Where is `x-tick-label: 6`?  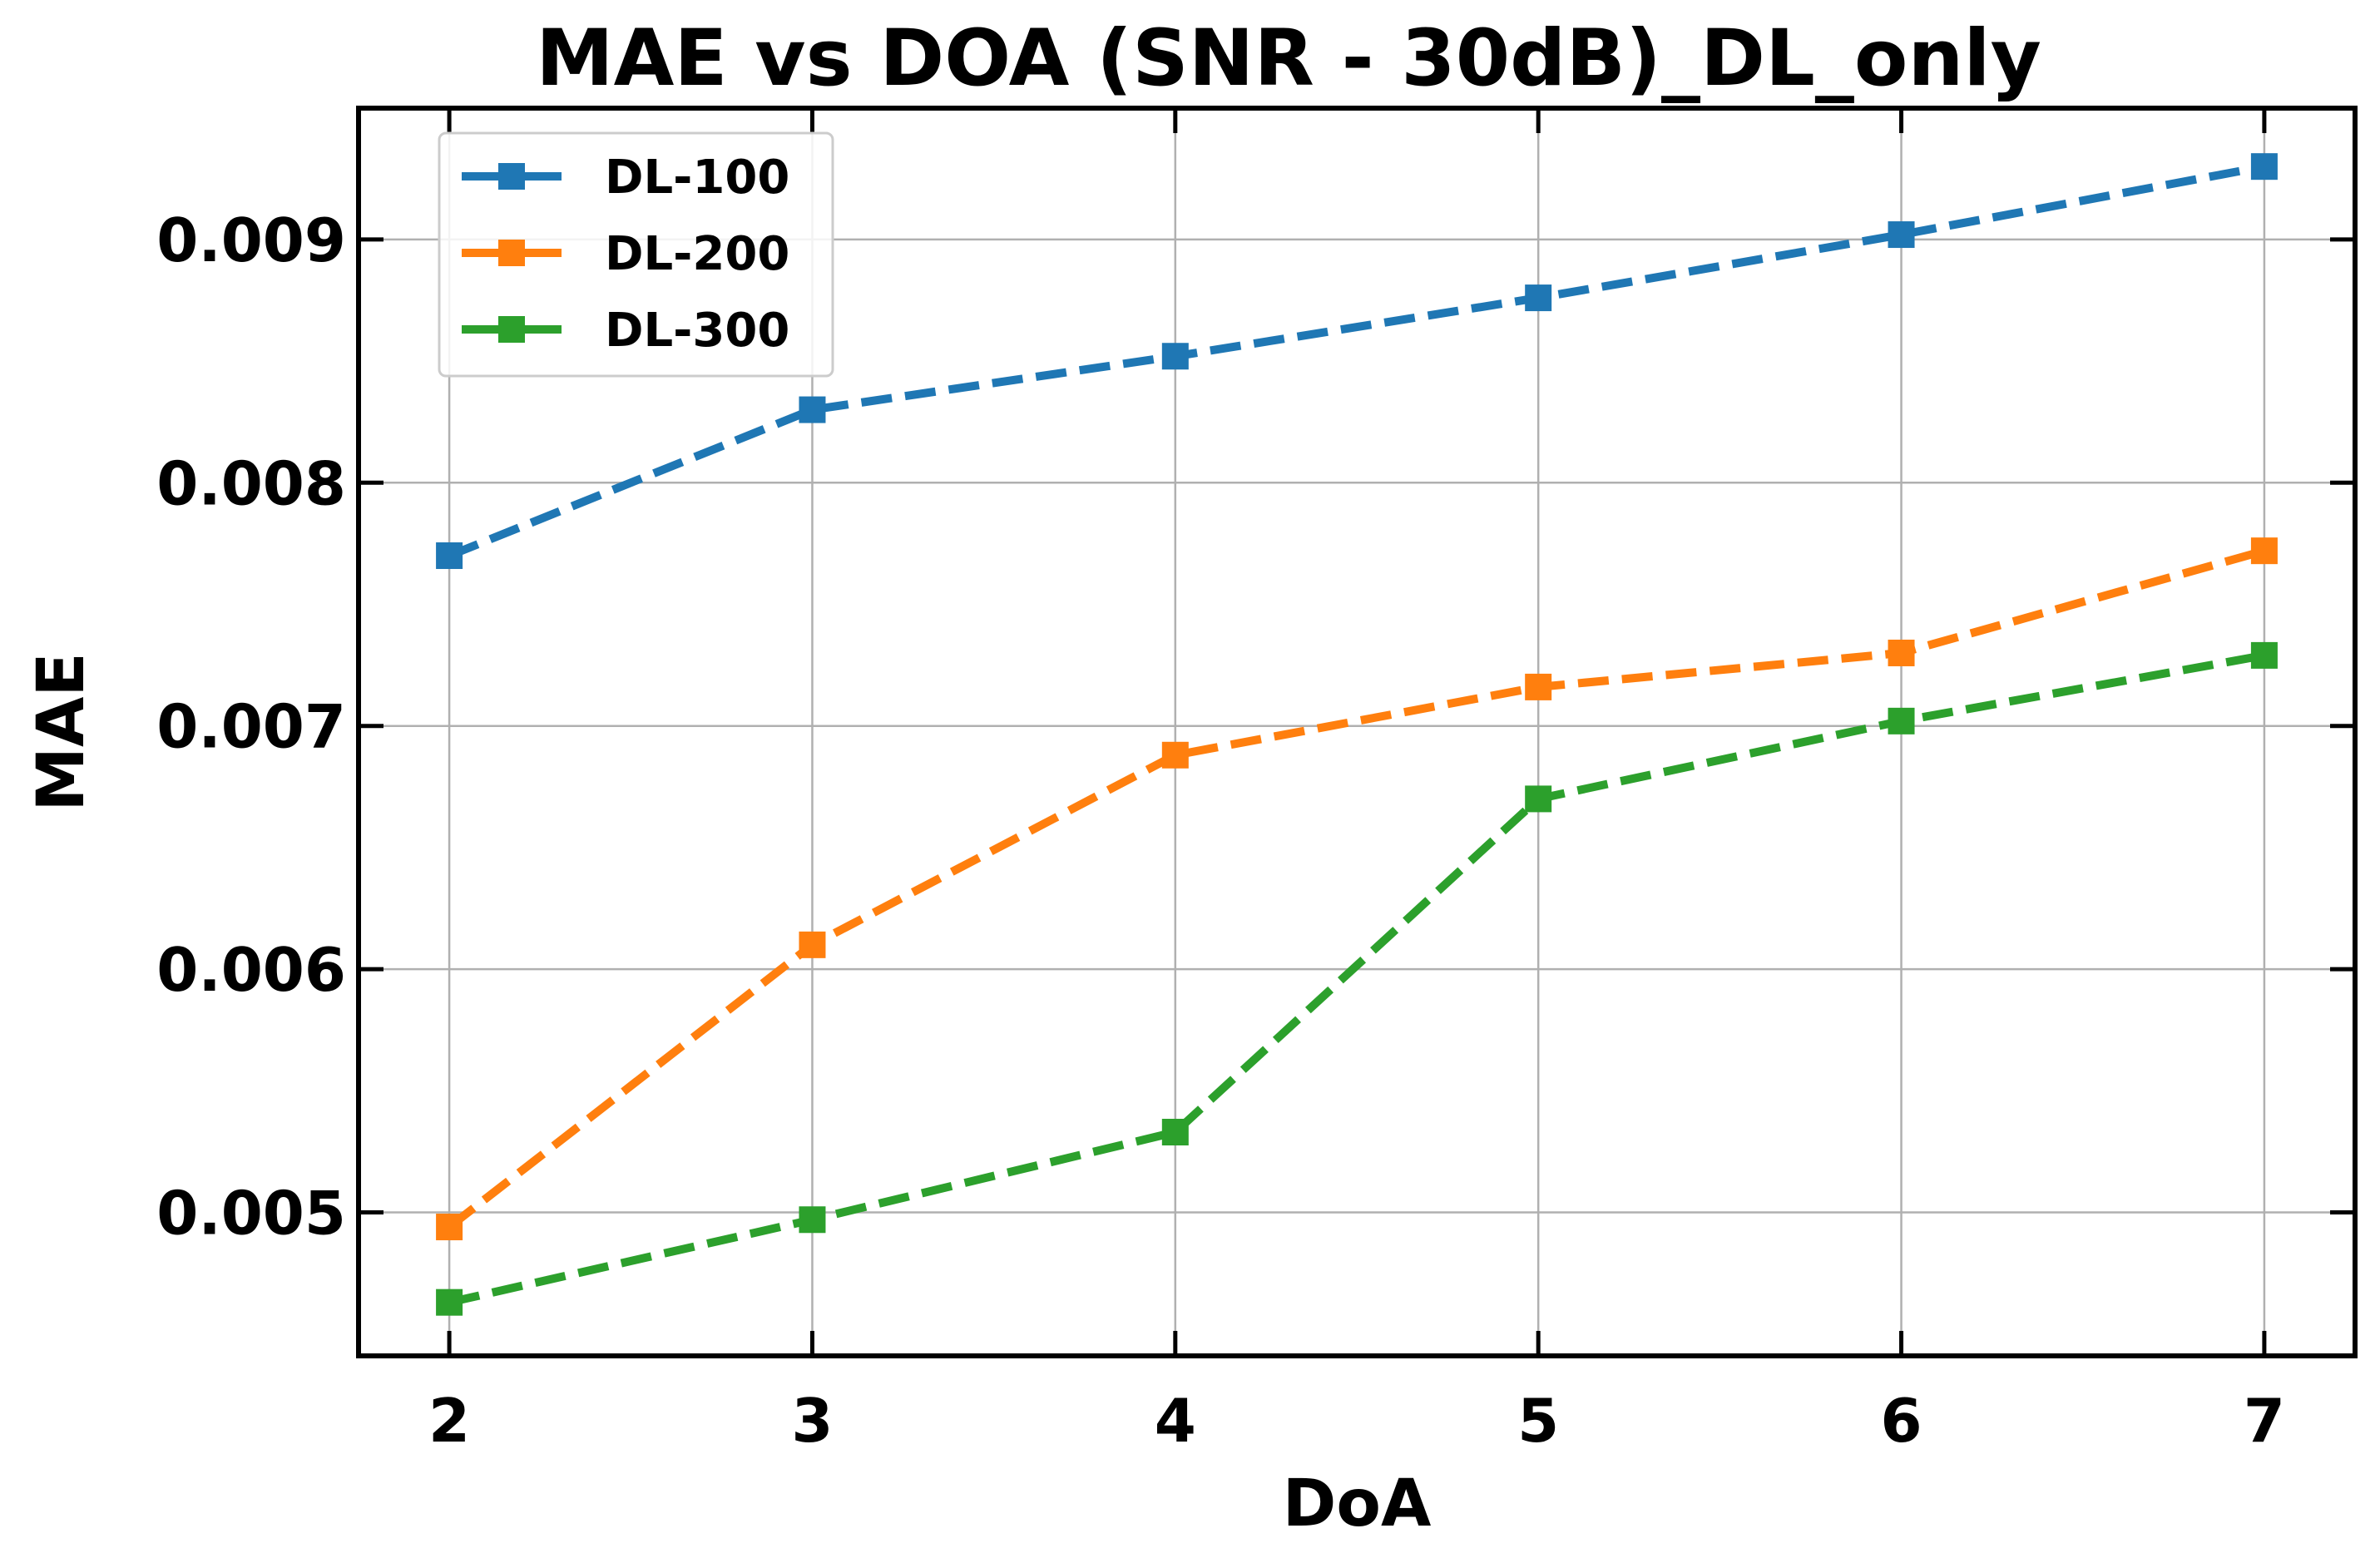 x-tick-label: 6 is located at coordinates (1901, 1421).